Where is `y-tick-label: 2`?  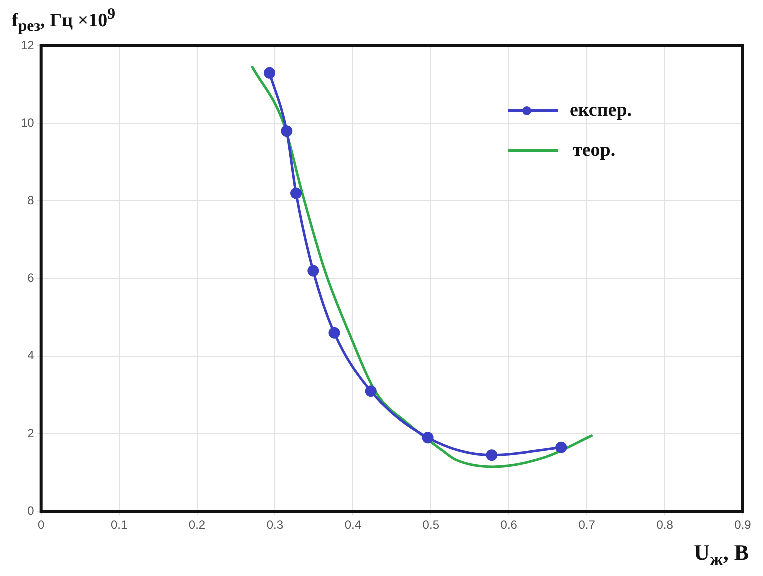 y-tick-label: 2 is located at coordinates (31, 433).